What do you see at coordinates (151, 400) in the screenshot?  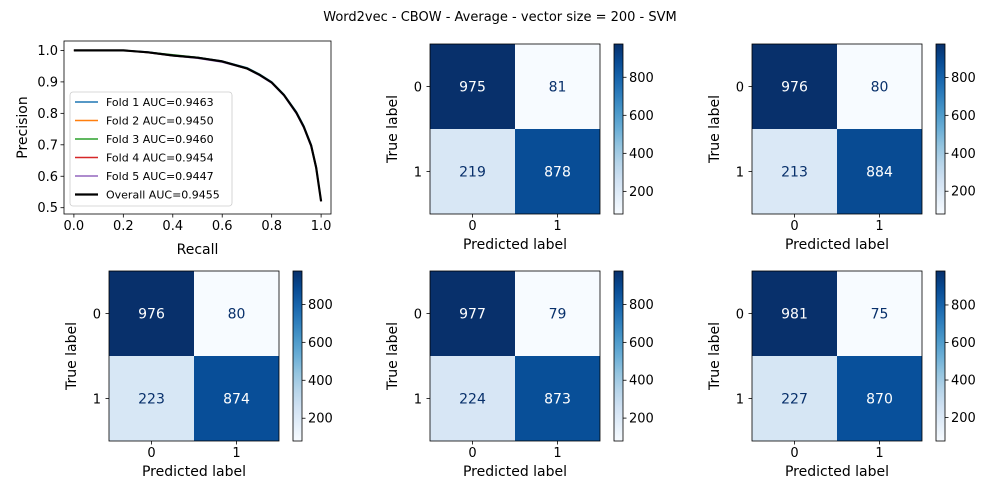 I see `cell-value: 223` at bounding box center [151, 400].